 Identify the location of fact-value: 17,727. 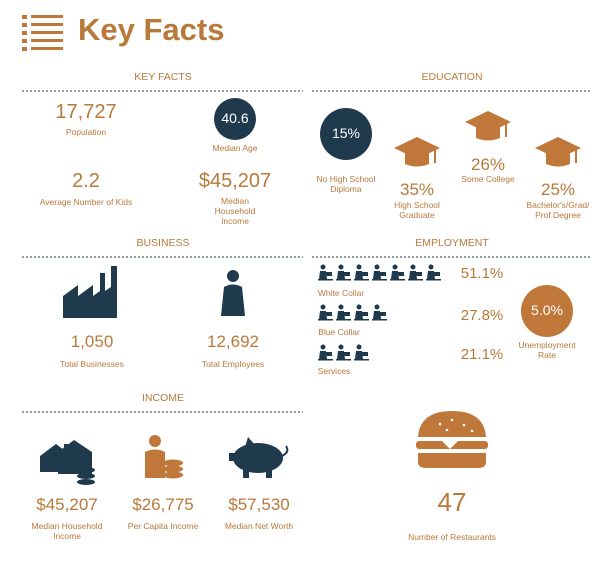
(86, 112).